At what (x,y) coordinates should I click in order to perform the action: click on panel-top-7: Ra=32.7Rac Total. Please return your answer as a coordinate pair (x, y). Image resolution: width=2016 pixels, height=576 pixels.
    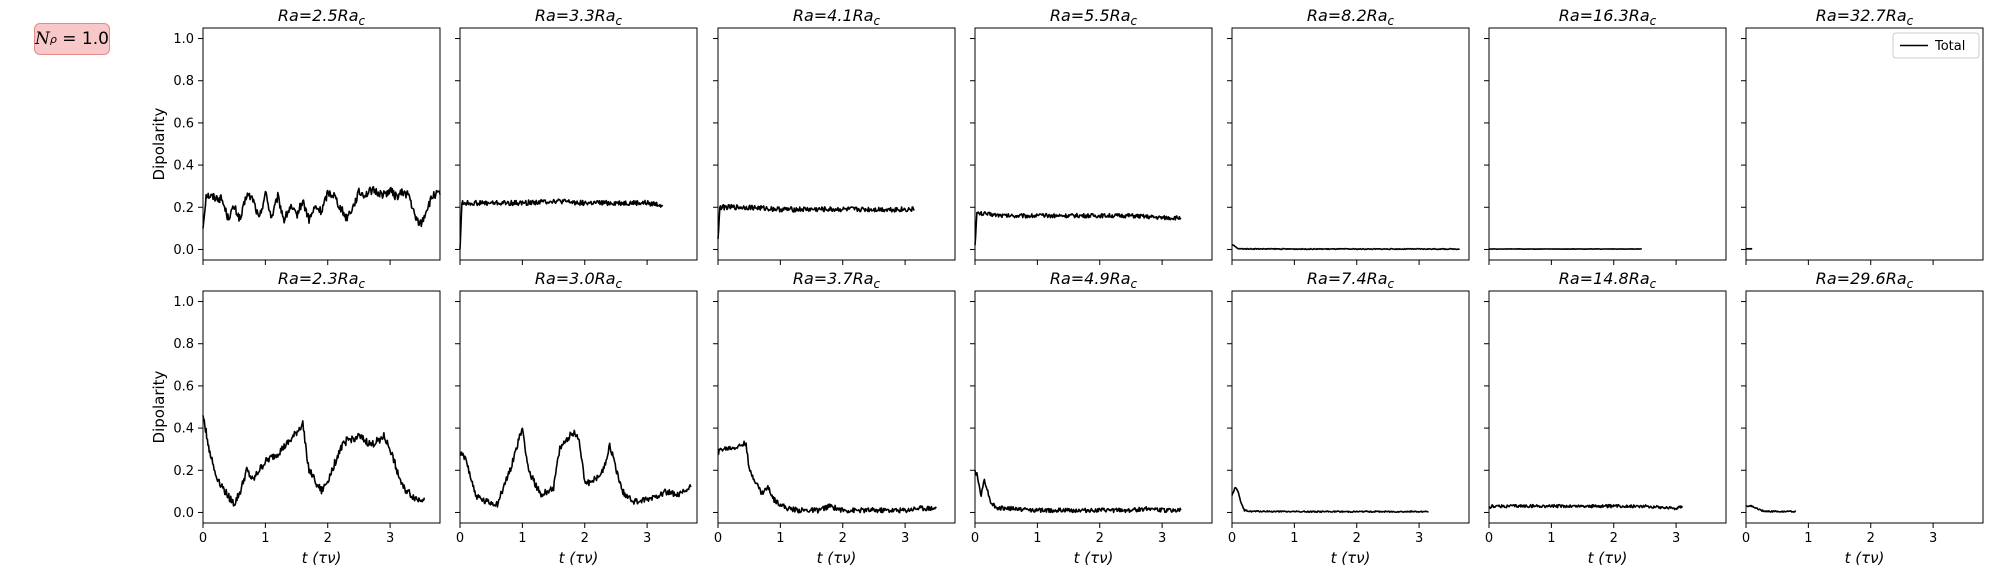
    Looking at the image, I should click on (1862, 135).